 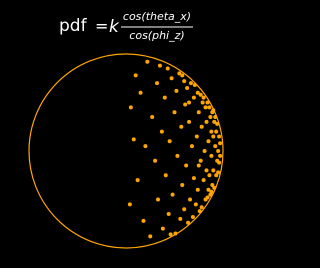 I want to click on title-eq: =, so click(x=101, y=26).